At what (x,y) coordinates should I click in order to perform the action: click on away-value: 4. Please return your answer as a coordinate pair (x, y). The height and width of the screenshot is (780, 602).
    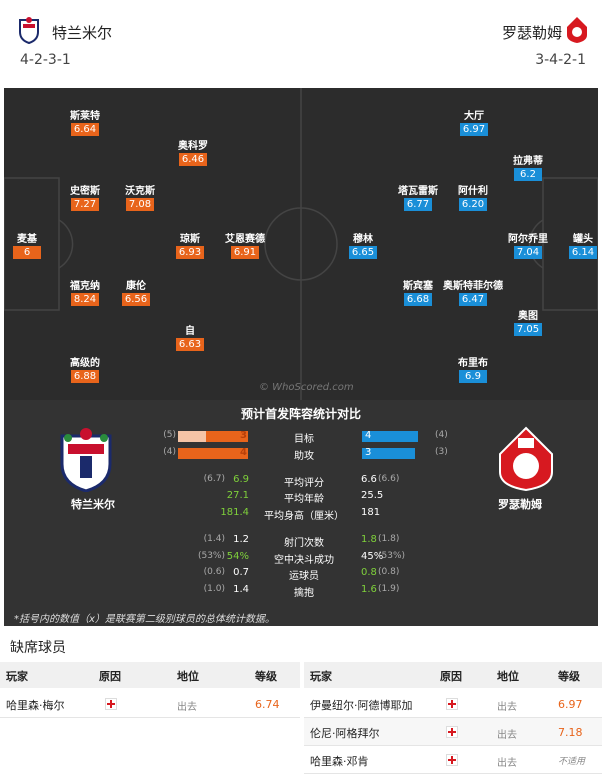
    Looking at the image, I should click on (368, 435).